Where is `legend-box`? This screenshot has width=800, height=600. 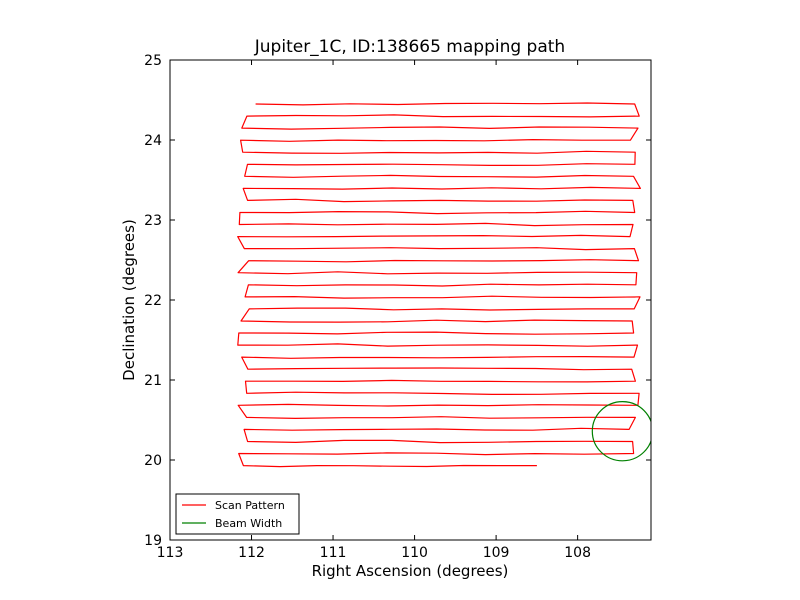
legend-box is located at coordinates (237, 514).